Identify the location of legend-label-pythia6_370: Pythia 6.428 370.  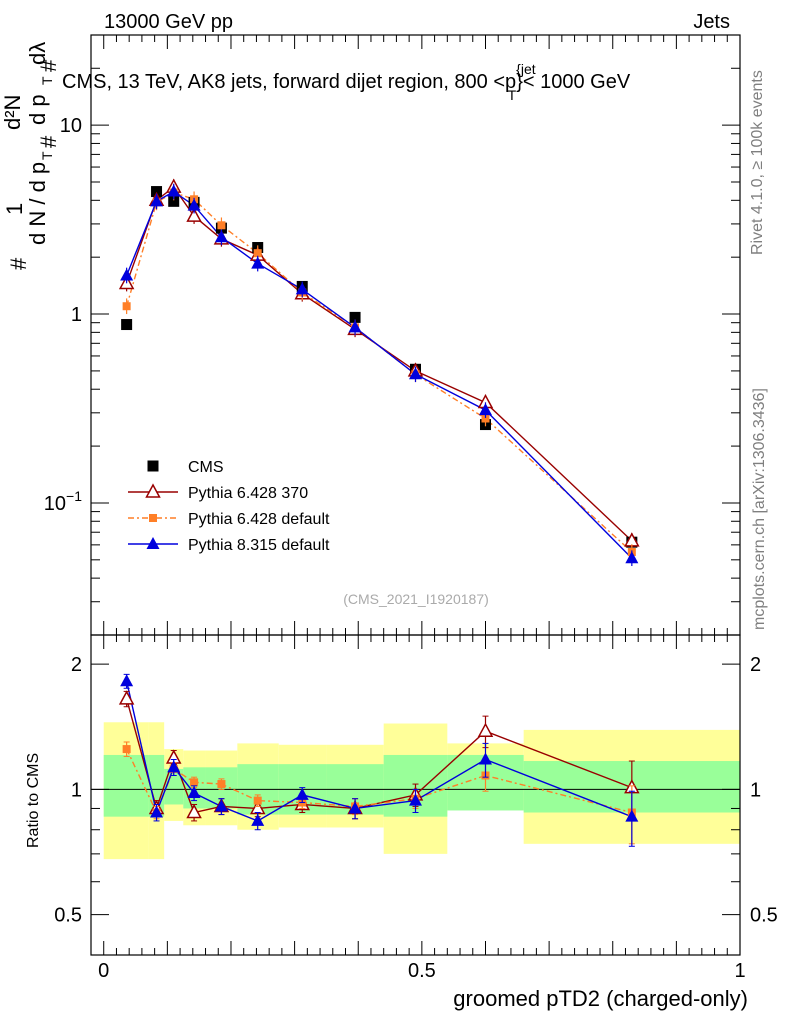
(248, 493).